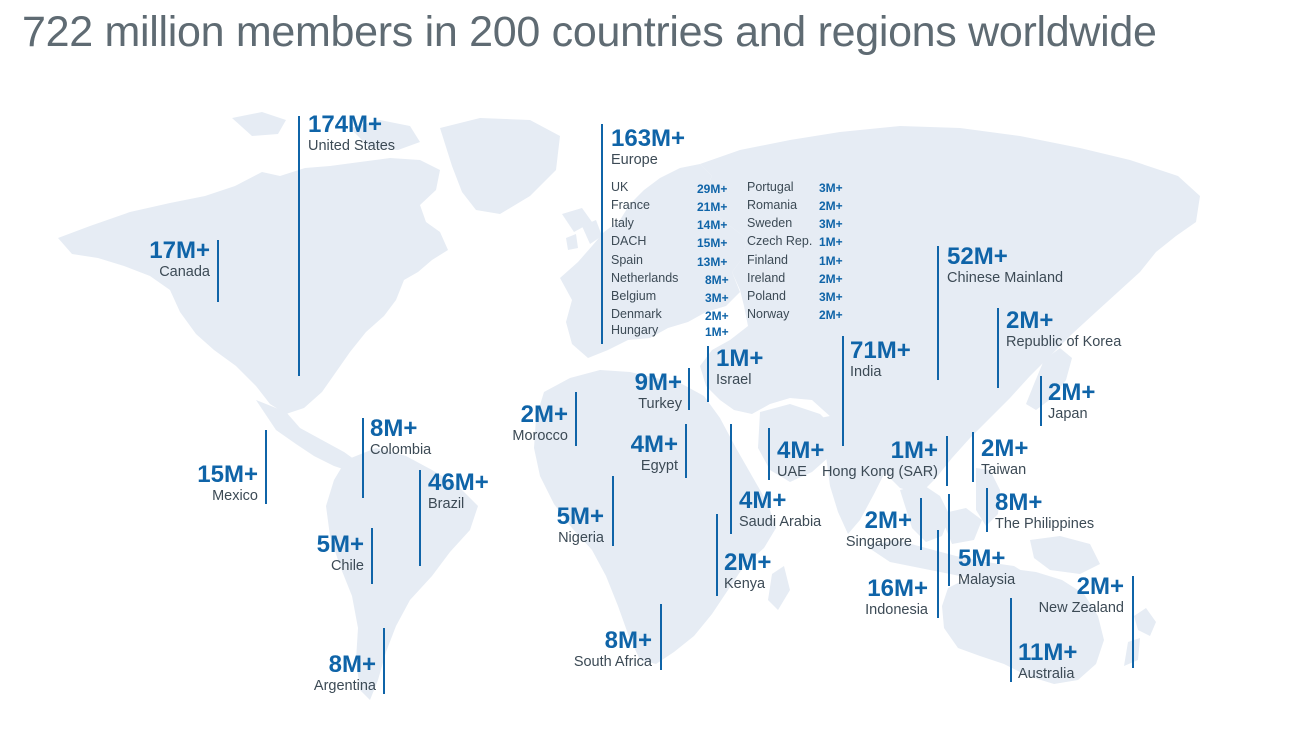  Describe the element at coordinates (1063, 329) in the screenshot. I see `region-korea: 2M+ Republic of Korea` at that location.